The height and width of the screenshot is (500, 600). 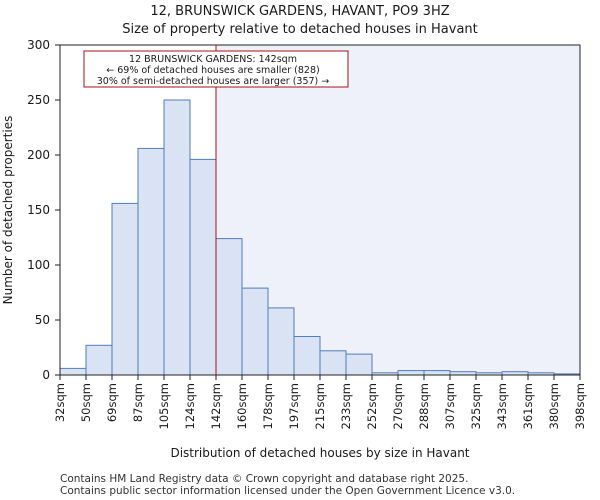 I want to click on x-tick-label-270sqm: 270sqm, so click(x=398, y=406).